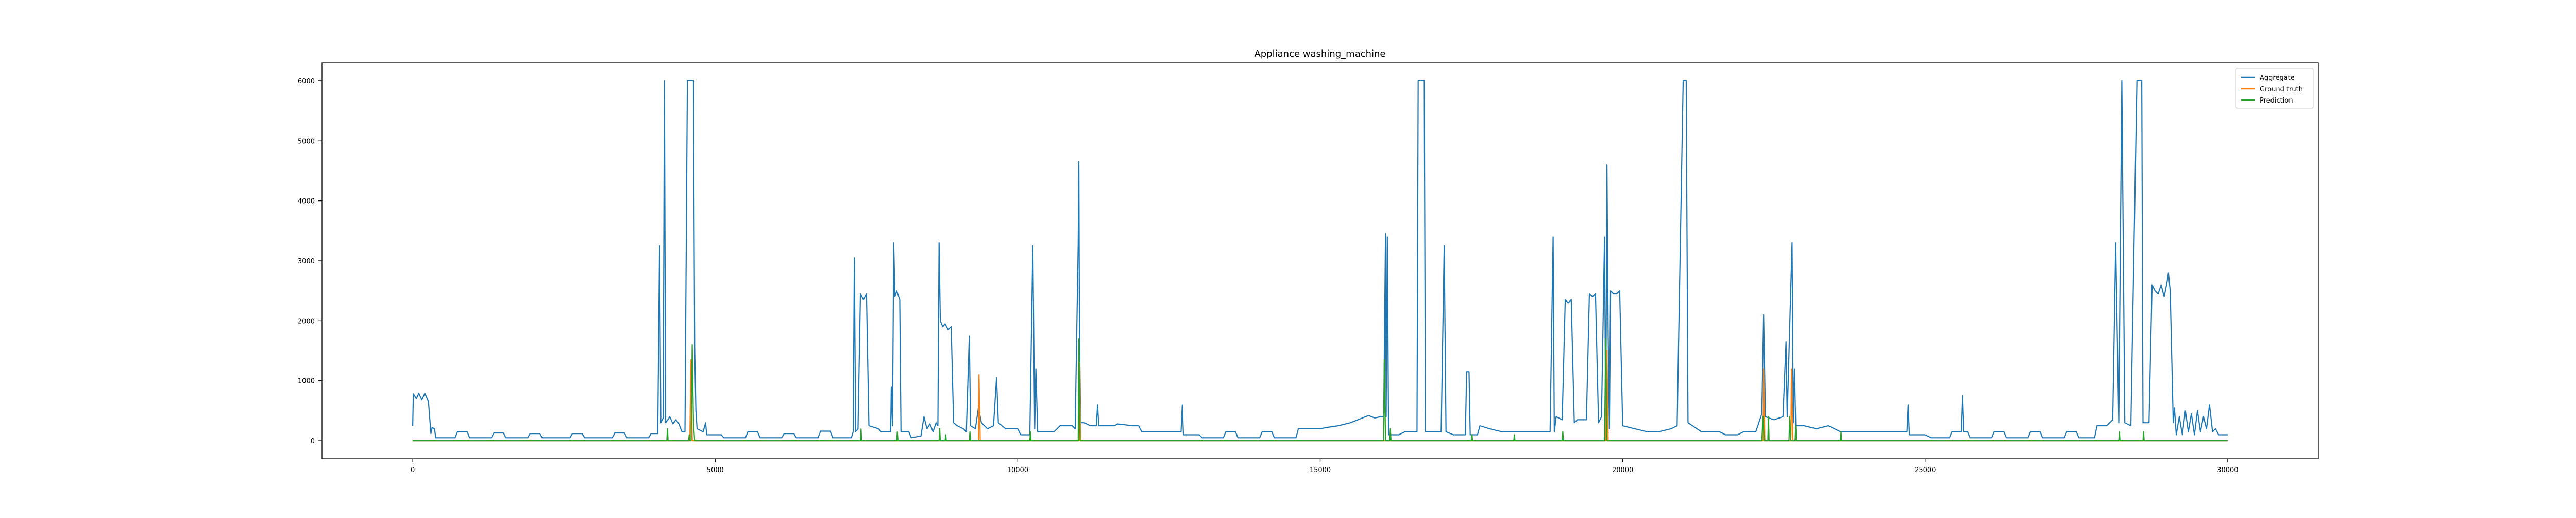  What do you see at coordinates (2276, 101) in the screenshot?
I see `legend-label-prediction: Prediction` at bounding box center [2276, 101].